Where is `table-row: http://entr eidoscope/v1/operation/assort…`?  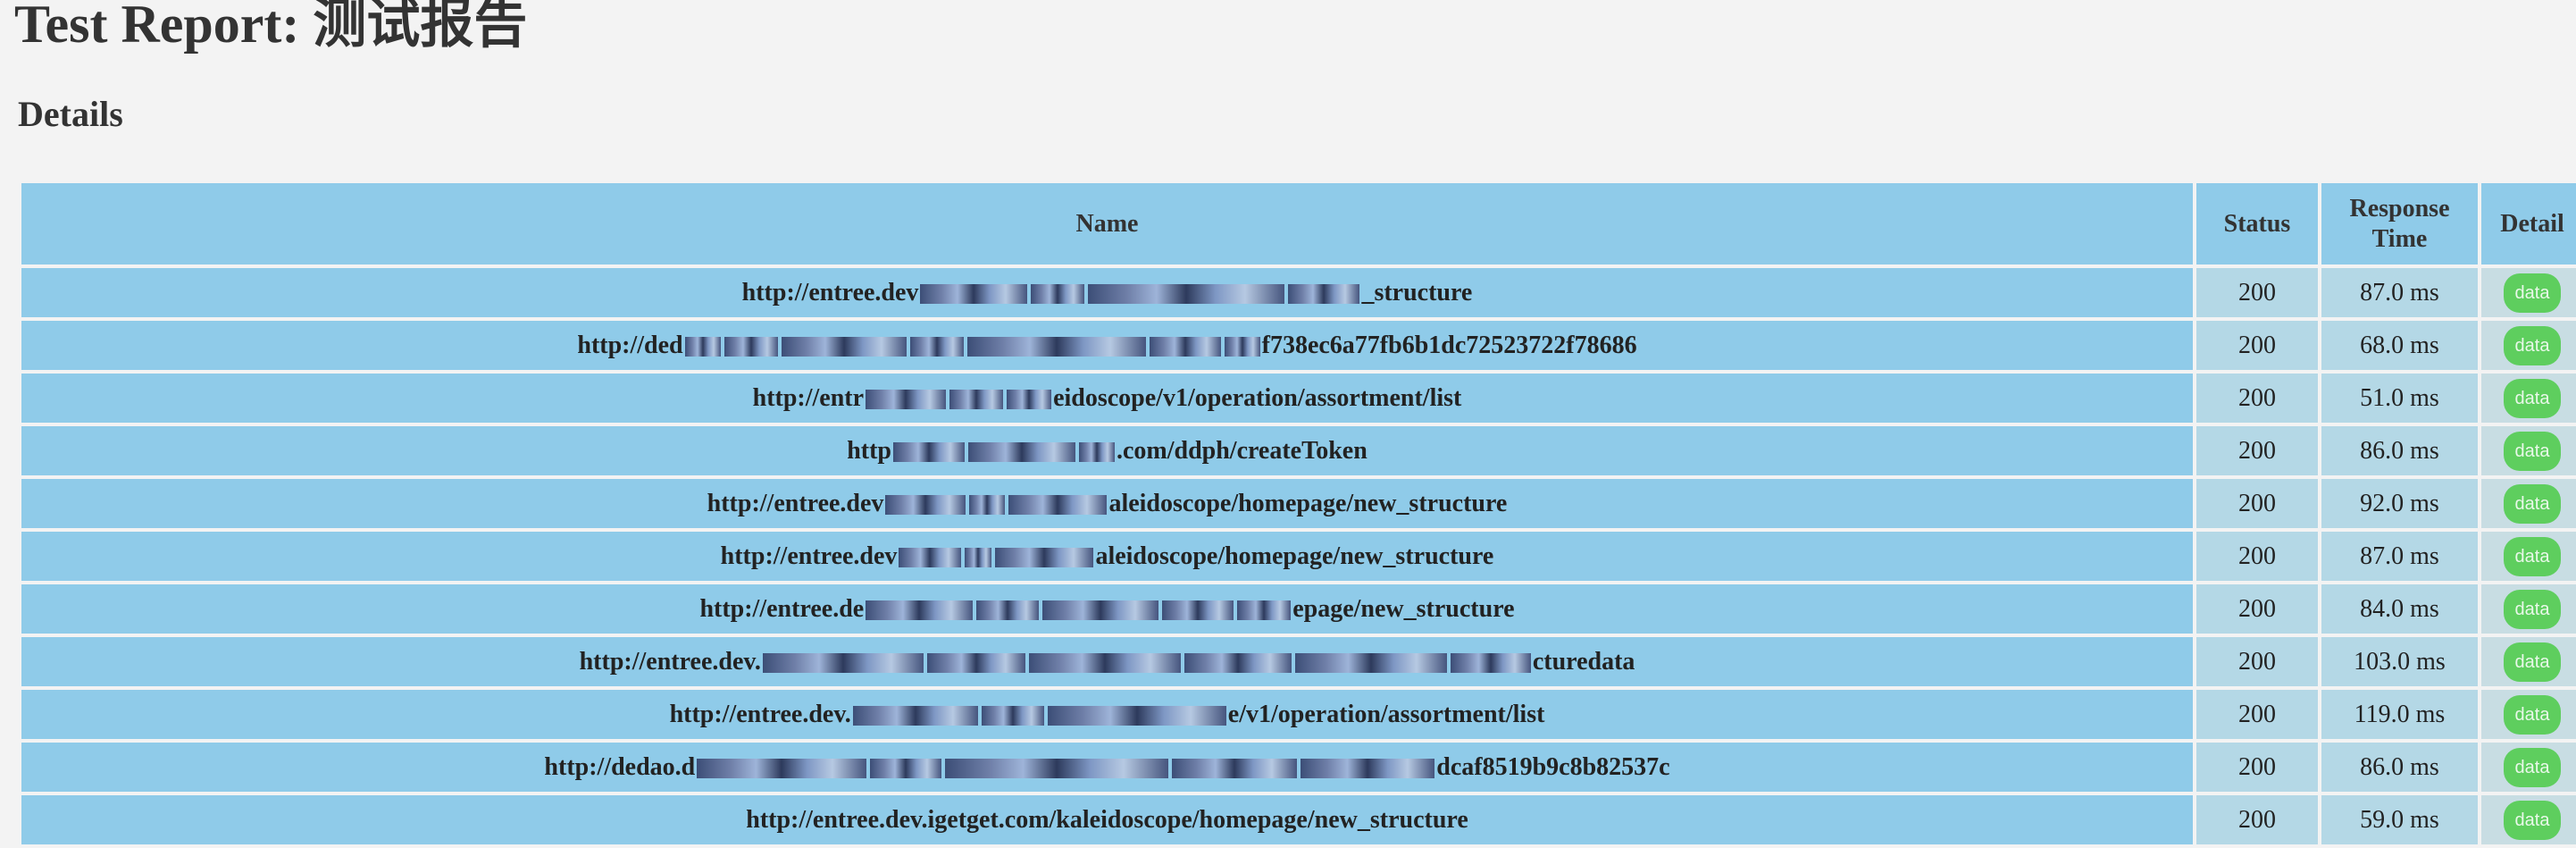 table-row: http://entr eidoscope/v1/operation/assort… is located at coordinates (1298, 398).